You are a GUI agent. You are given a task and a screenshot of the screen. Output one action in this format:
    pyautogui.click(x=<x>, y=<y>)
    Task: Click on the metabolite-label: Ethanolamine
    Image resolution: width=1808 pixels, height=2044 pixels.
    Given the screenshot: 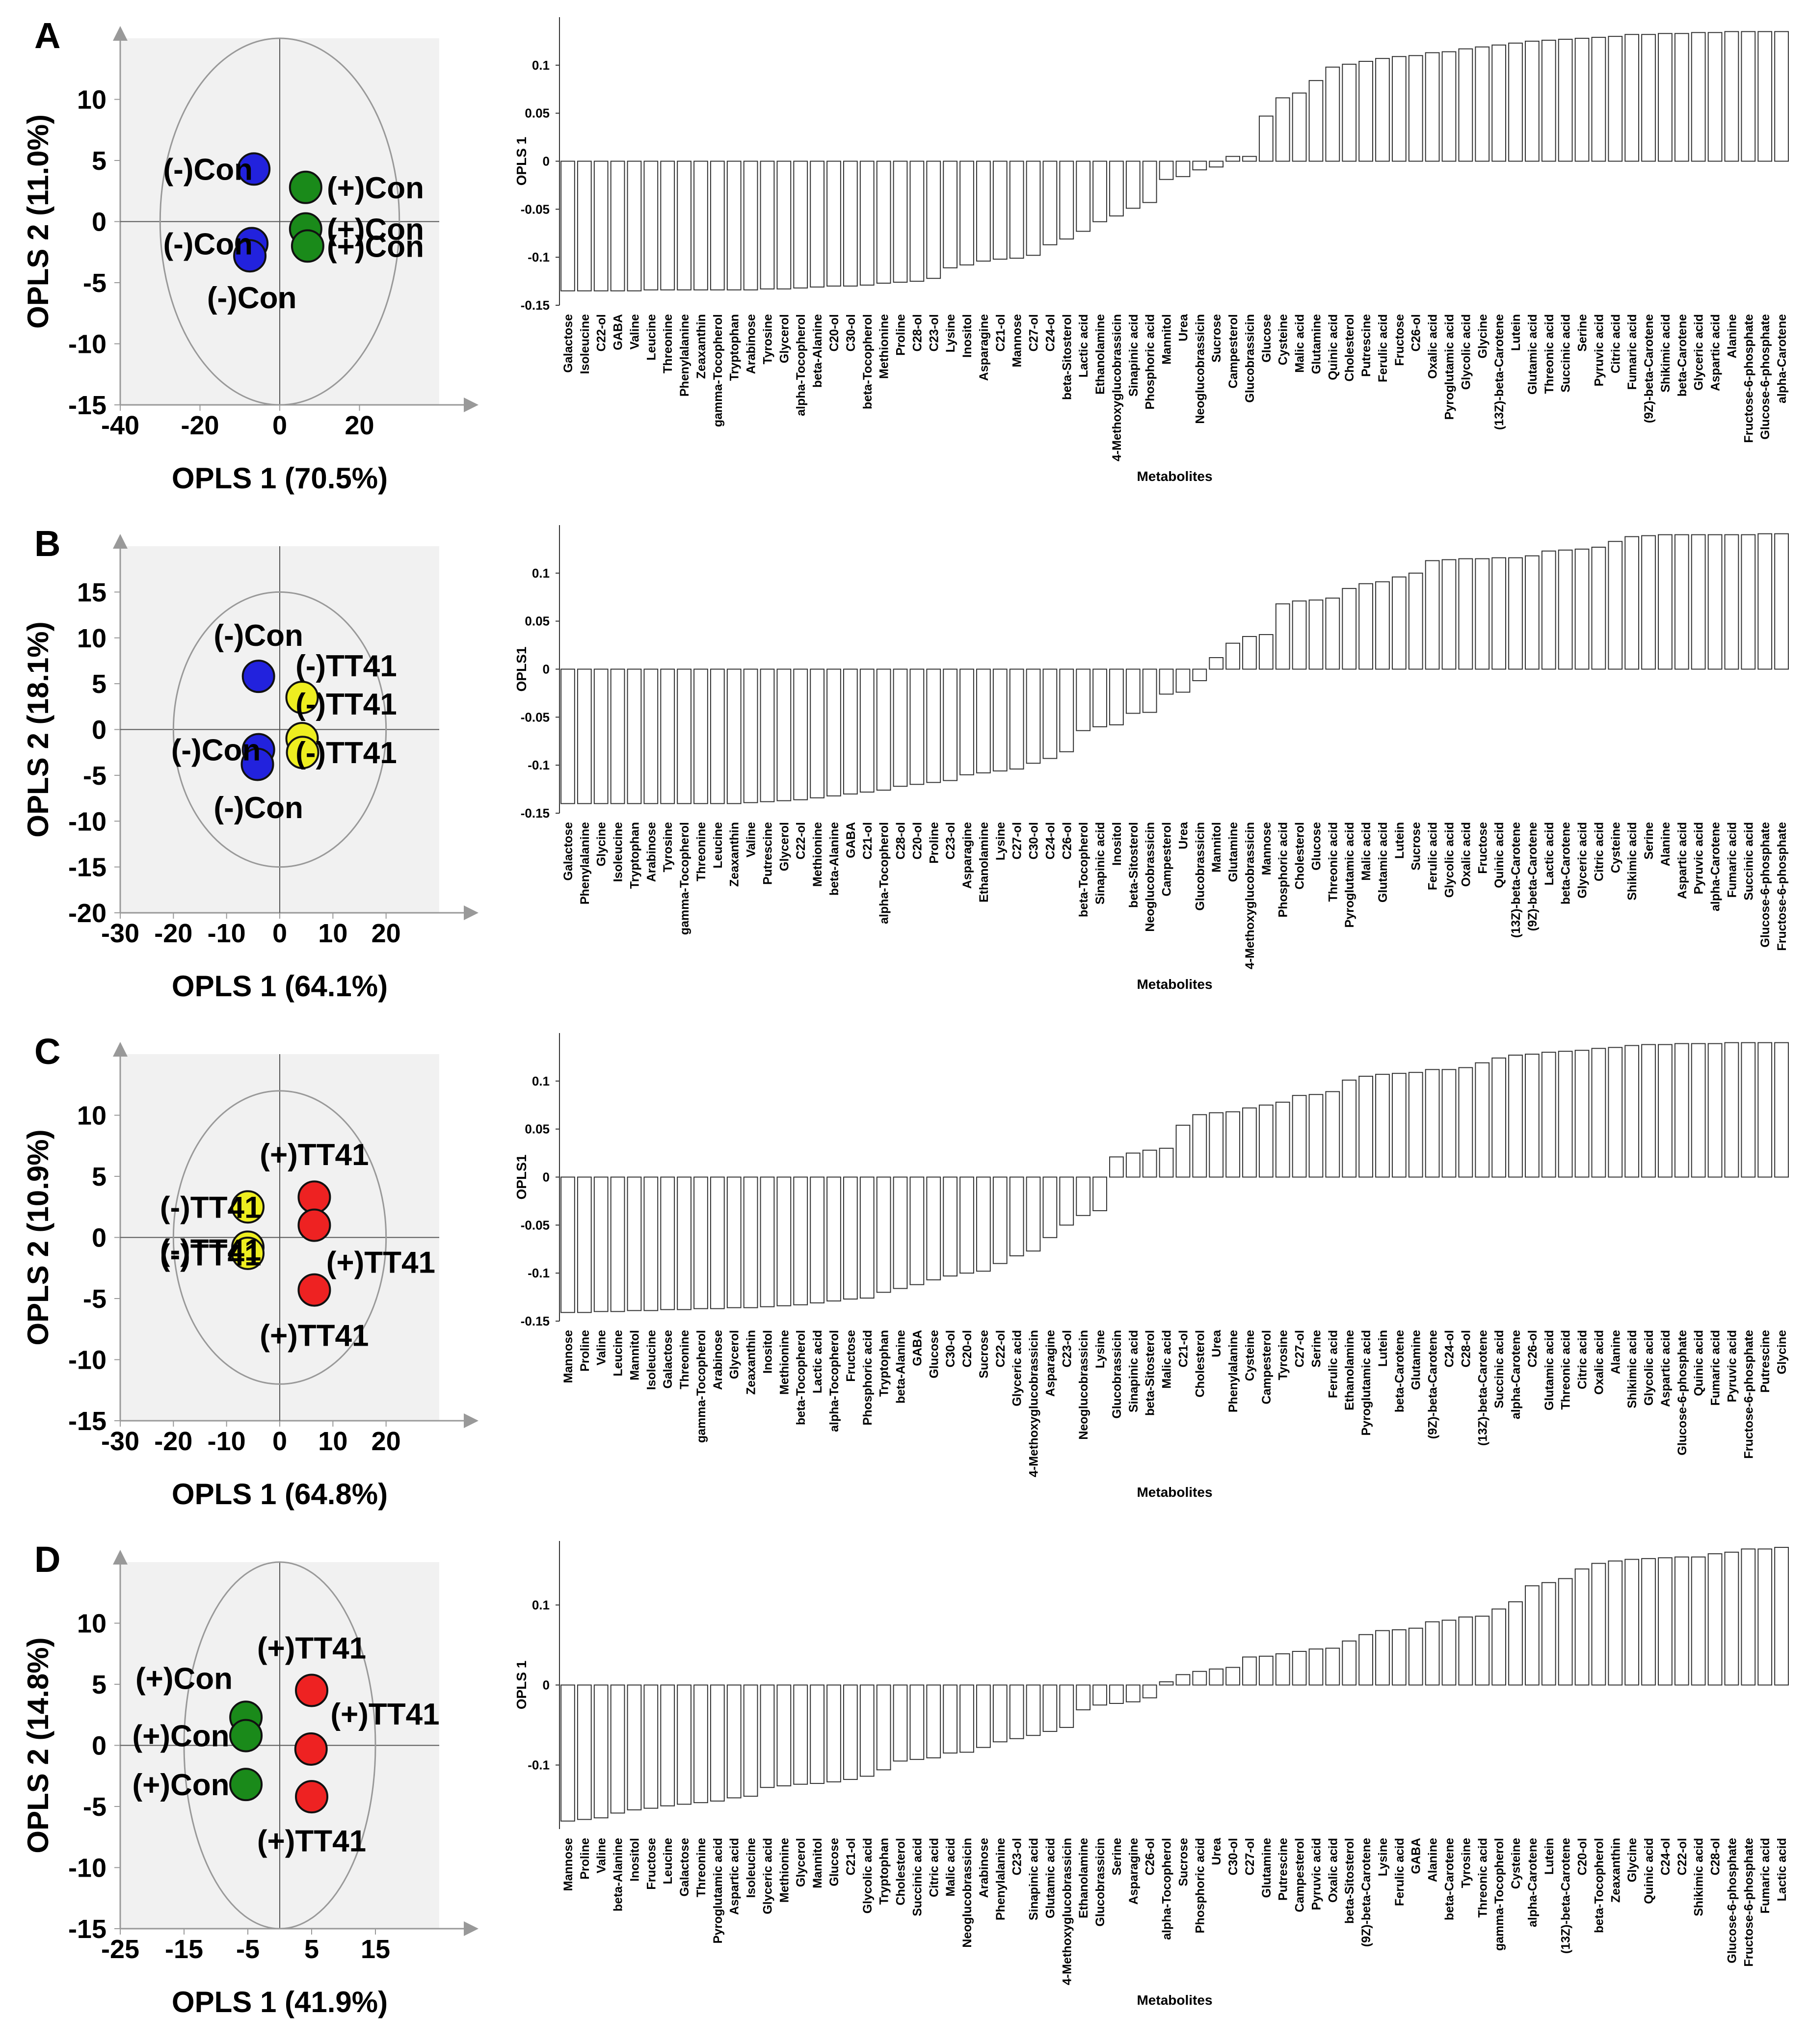 What is the action you would take?
    pyautogui.click(x=1100, y=354)
    